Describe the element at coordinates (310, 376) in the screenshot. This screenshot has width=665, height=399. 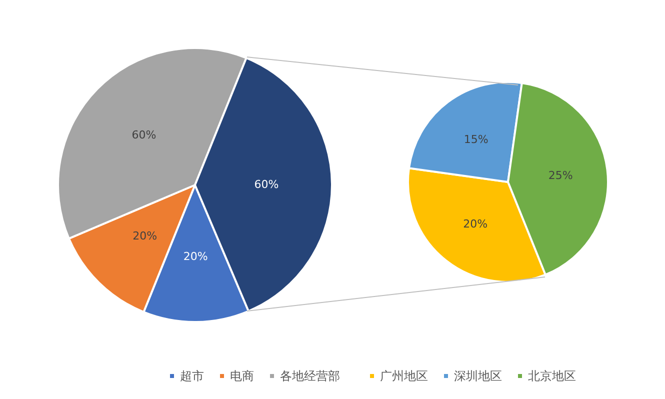
I see `legend-label: 各地经营部` at that location.